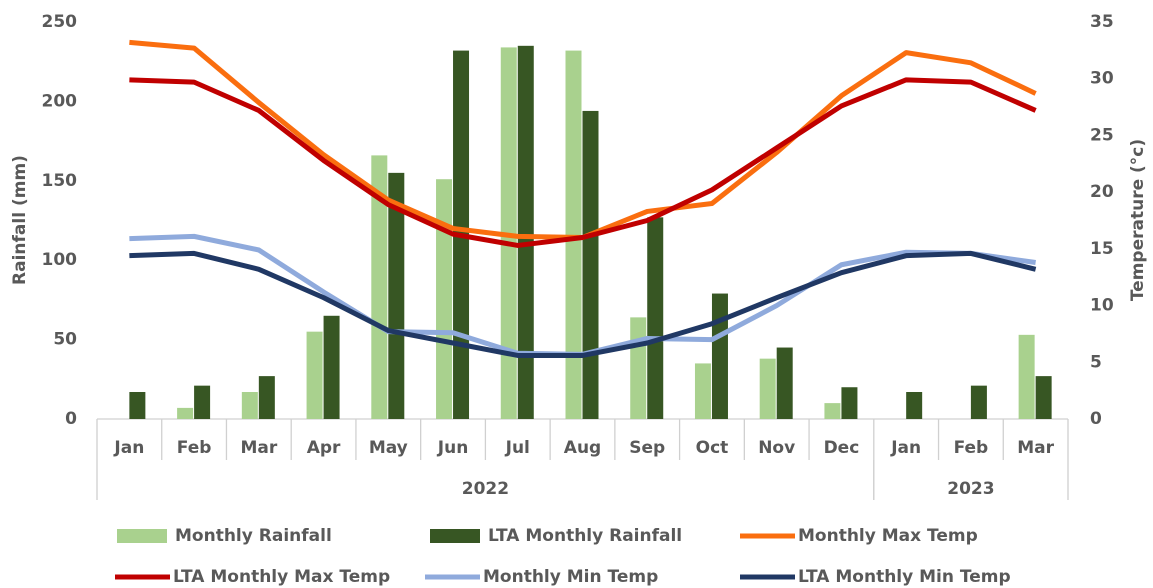 The height and width of the screenshot is (588, 1153). Describe the element at coordinates (970, 489) in the screenshot. I see `group-label: 2023` at that location.